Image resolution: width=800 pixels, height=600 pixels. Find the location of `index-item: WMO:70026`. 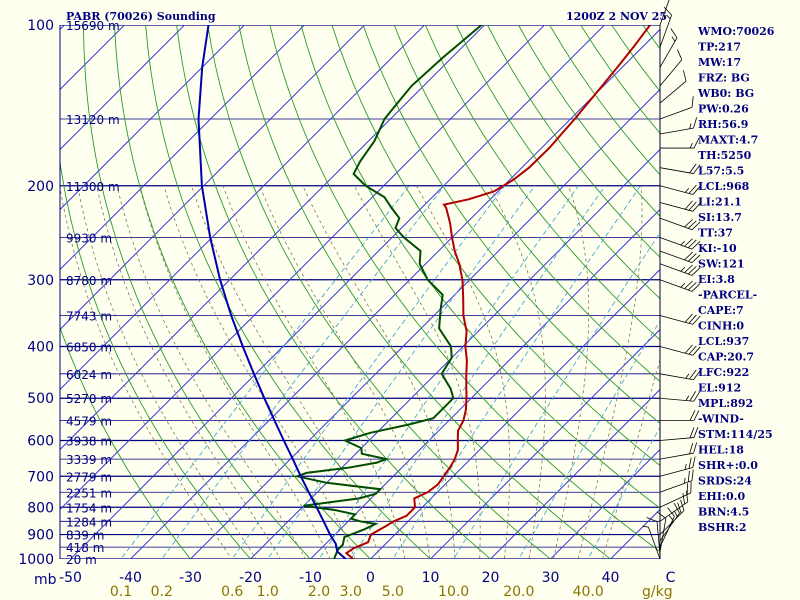

index-item: WMO:70026 is located at coordinates (736, 31).